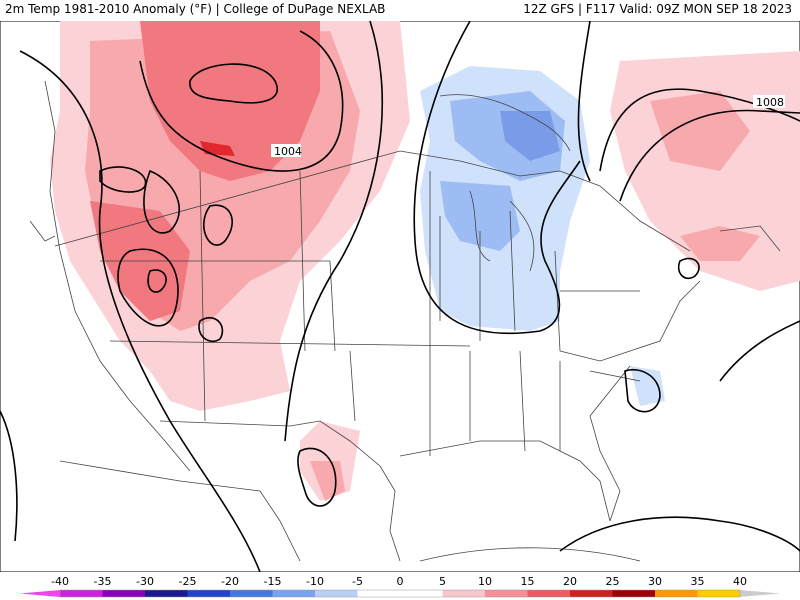  I want to click on color-scale-tick-label: -10, so click(315, 581).